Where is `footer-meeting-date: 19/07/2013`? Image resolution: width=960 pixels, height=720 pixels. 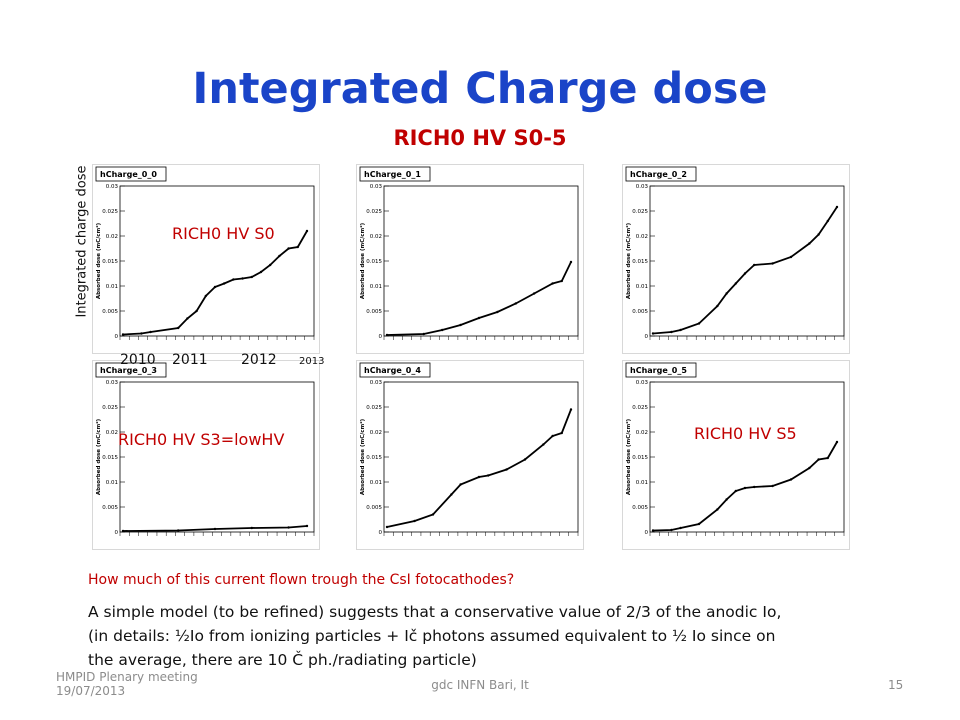
footer-meeting-date: 19/07/2013 is located at coordinates (91, 691).